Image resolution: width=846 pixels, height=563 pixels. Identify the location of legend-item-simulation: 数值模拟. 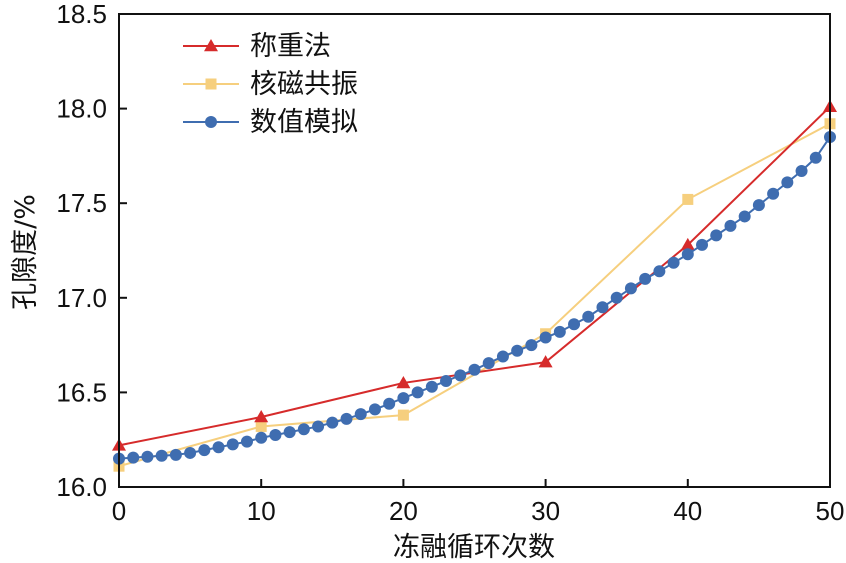
(270, 122).